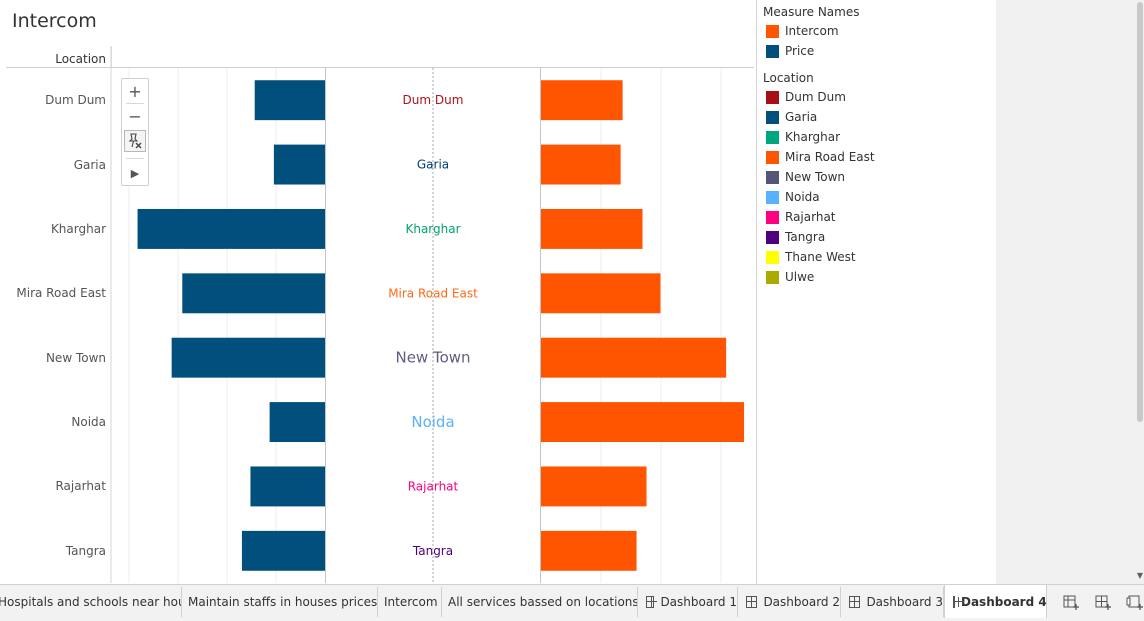  I want to click on location-center-label: Mira Road East, so click(433, 293).